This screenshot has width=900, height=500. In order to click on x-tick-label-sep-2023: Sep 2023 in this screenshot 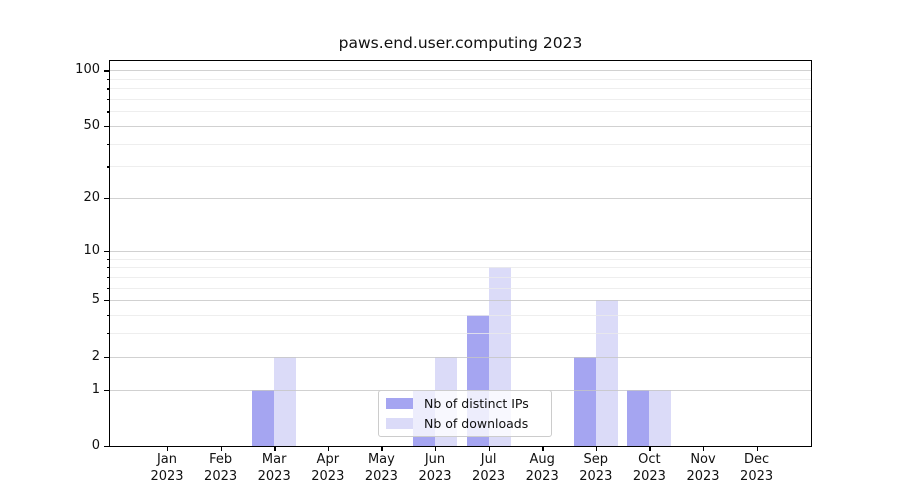, I will do `click(596, 468)`.